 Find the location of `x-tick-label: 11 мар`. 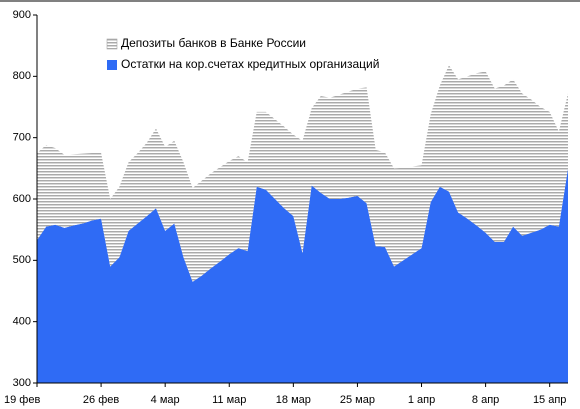

x-tick-label: 11 мар is located at coordinates (229, 400).